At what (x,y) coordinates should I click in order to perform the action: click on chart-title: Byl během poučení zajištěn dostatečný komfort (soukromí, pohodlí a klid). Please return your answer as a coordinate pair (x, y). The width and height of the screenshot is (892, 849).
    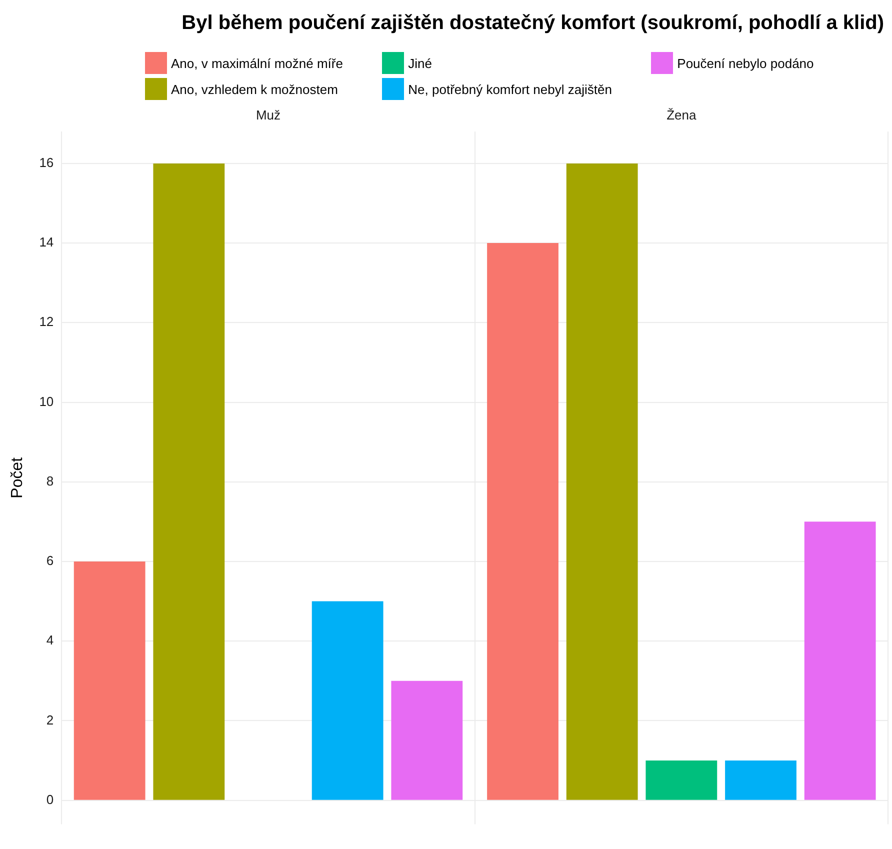
    Looking at the image, I should click on (532, 23).